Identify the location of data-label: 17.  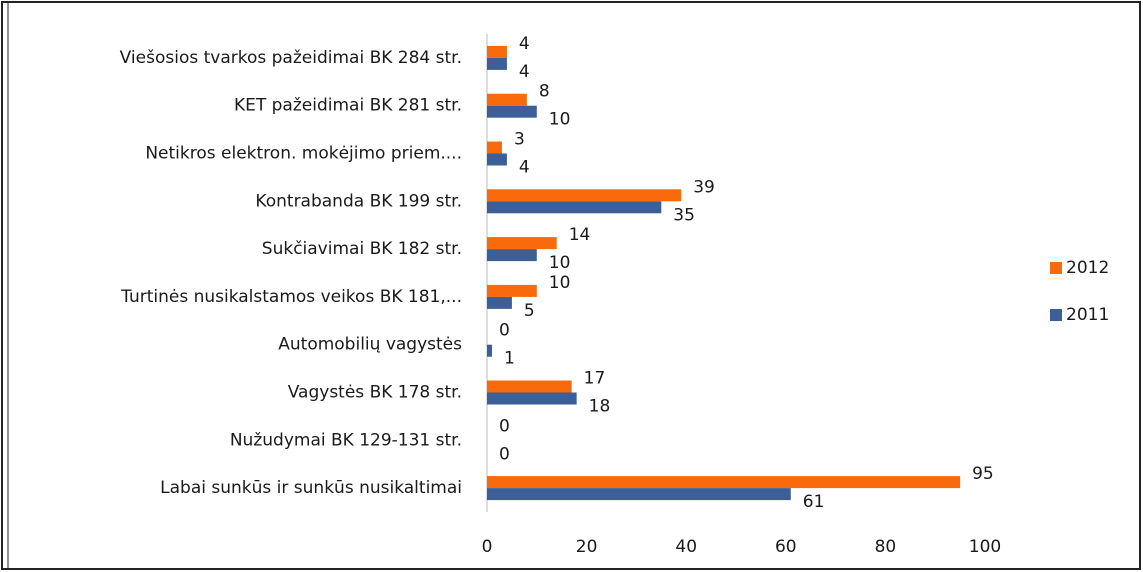
(595, 379).